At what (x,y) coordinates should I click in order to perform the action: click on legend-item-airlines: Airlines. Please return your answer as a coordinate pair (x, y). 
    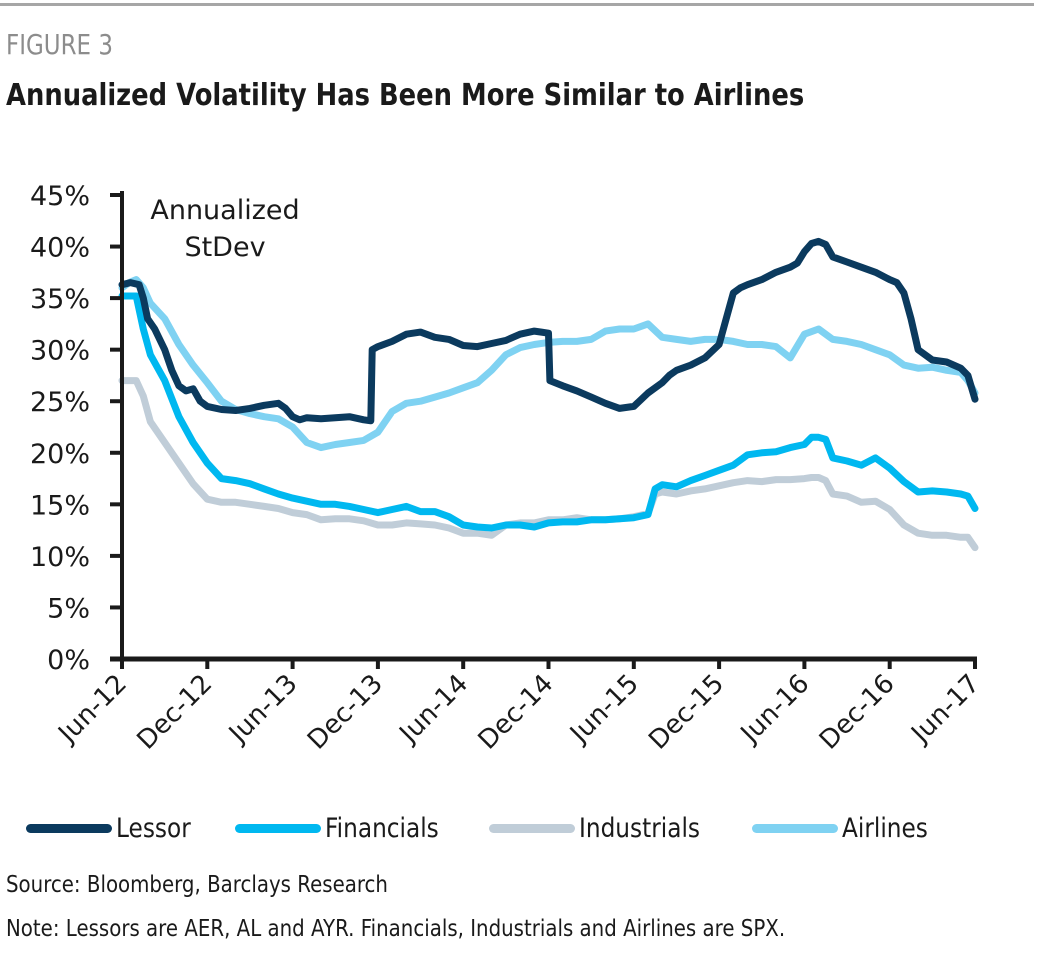
    Looking at the image, I should click on (846, 828).